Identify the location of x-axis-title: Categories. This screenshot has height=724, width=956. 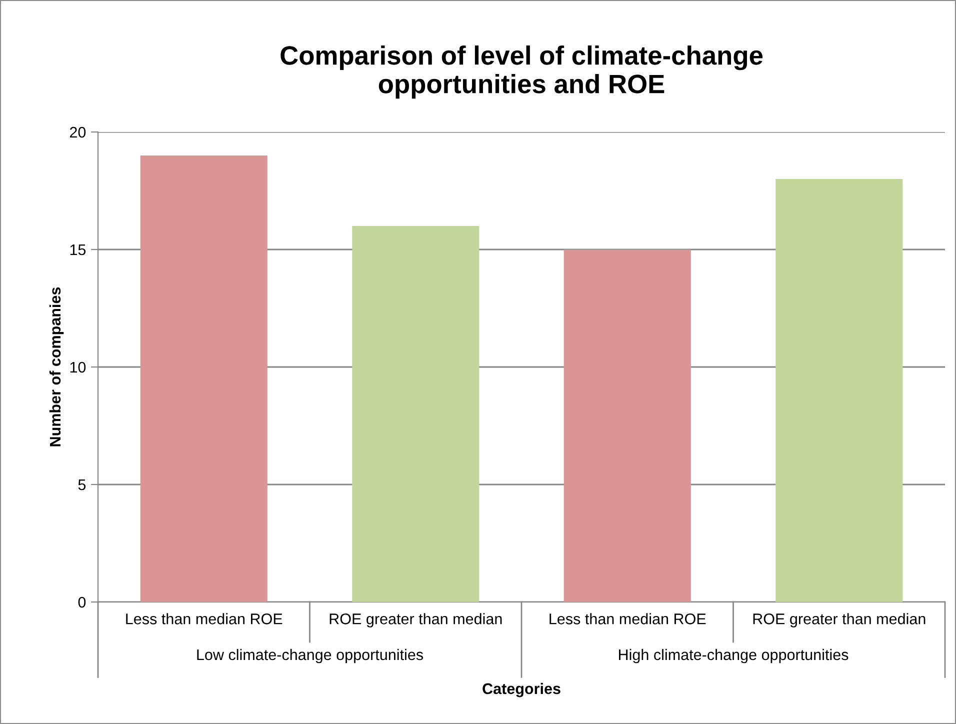
(521, 690).